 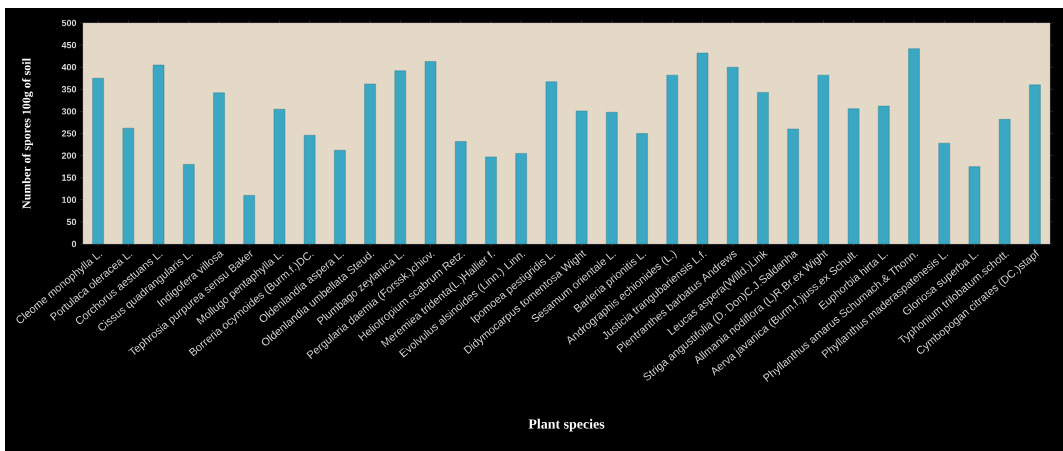 I want to click on x-axis-title: Plant species, so click(x=566, y=425).